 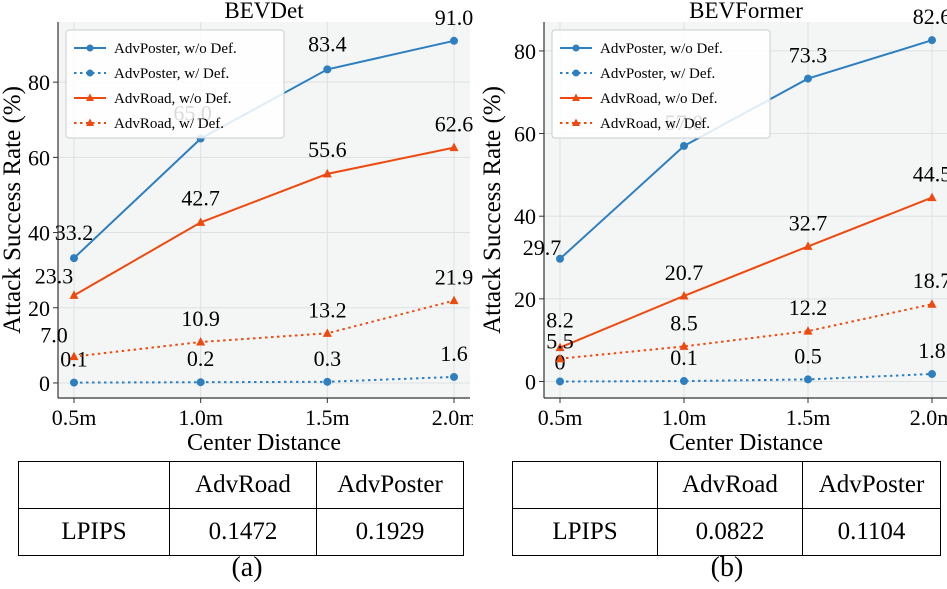 I want to click on chart-title: BEVDet, so click(x=264, y=11).